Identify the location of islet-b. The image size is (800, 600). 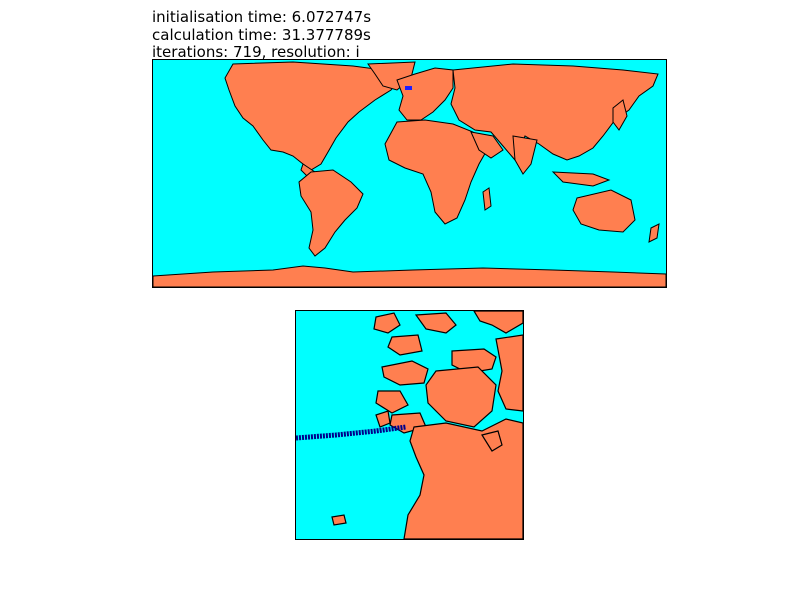
(383, 419).